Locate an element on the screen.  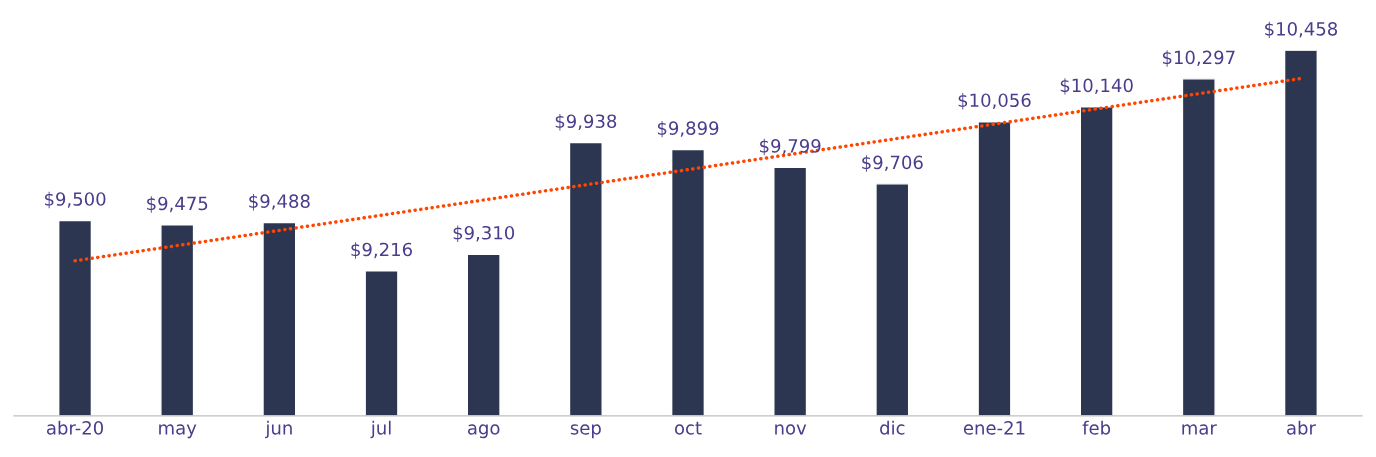
x-tick-label: abr-20 is located at coordinates (74, 427).